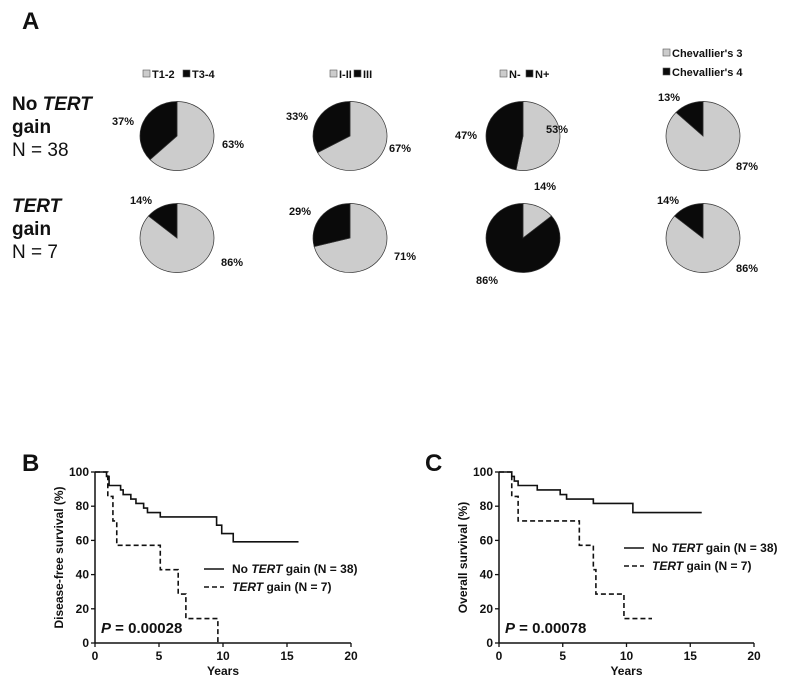  What do you see at coordinates (233, 145) in the screenshot?
I see `pie-data-label: 63%` at bounding box center [233, 145].